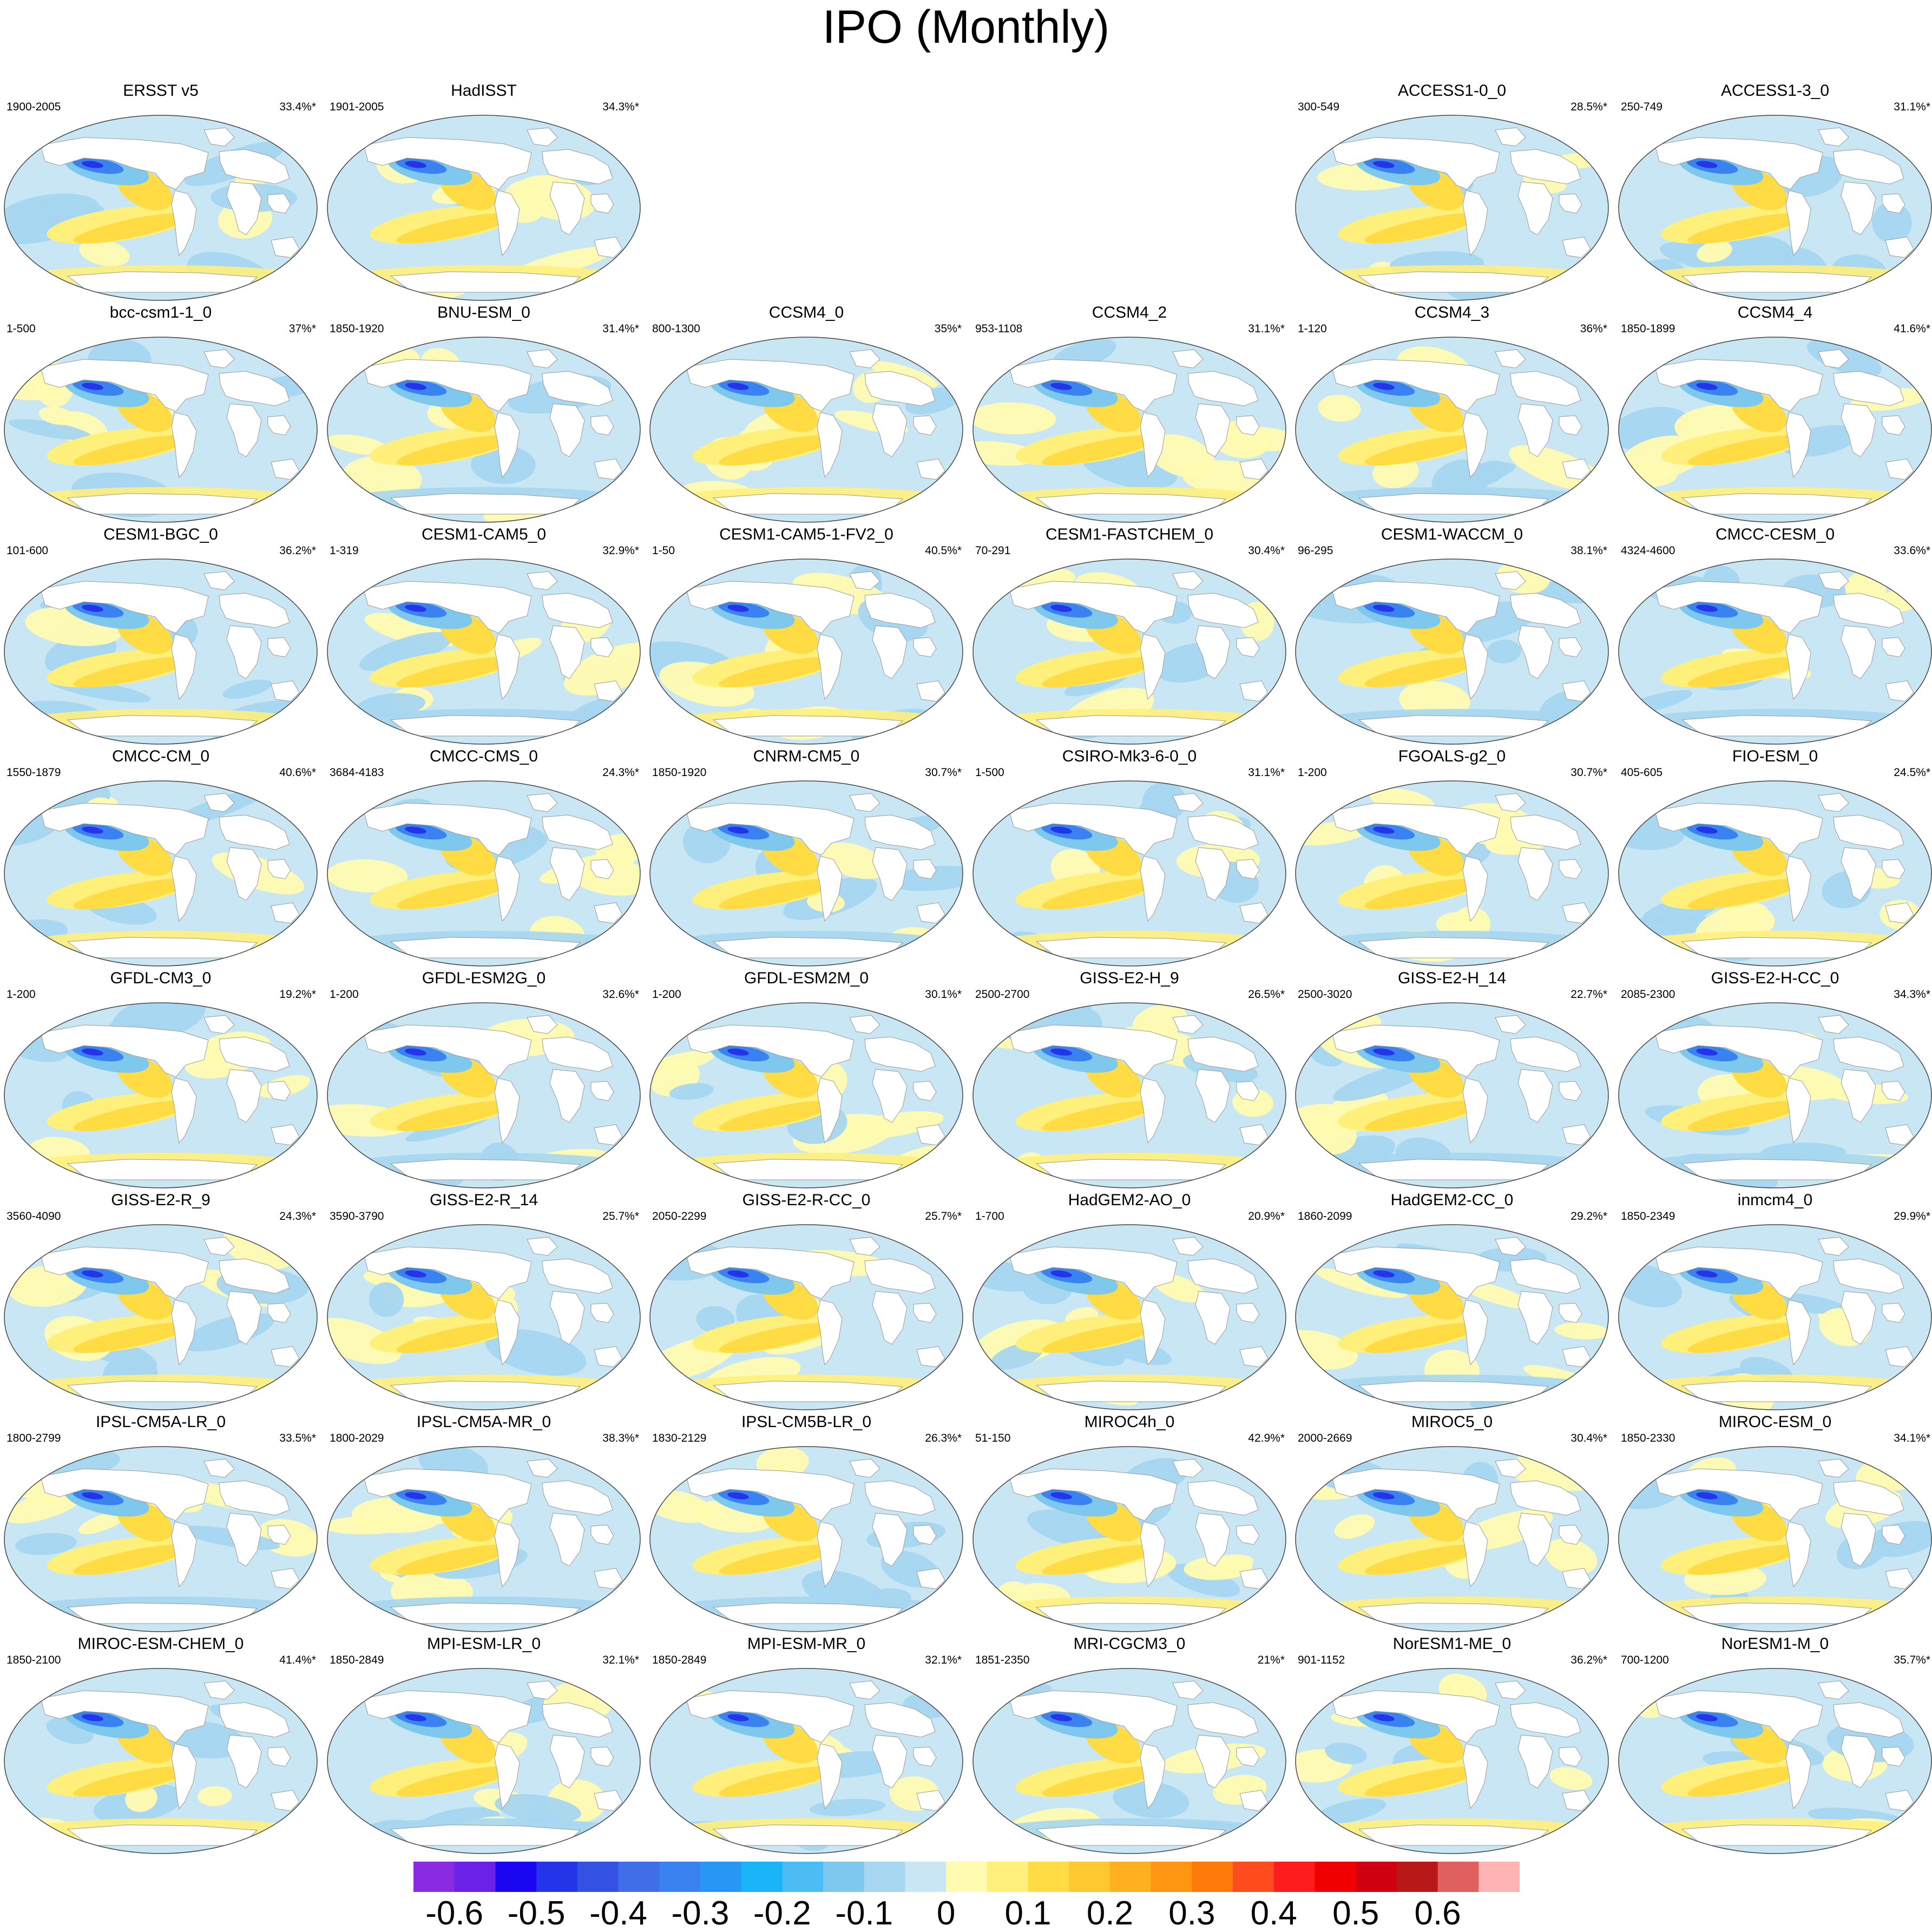 This screenshot has width=1932, height=1932. What do you see at coordinates (782, 1913) in the screenshot?
I see `colorbar-tick-label: -0.2` at bounding box center [782, 1913].